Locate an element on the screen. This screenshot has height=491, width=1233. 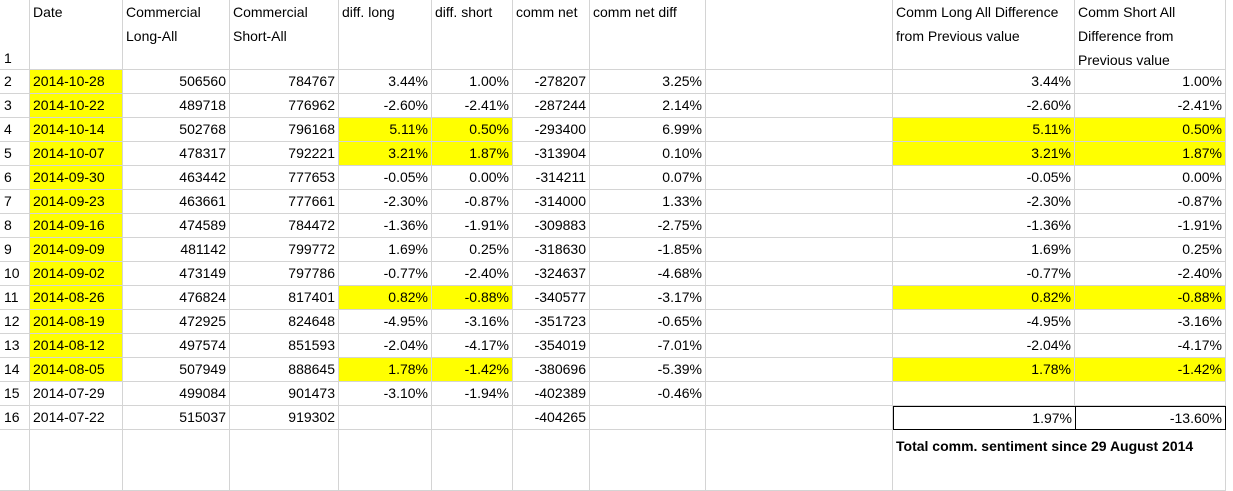
row-header: 4 is located at coordinates (15, 130).